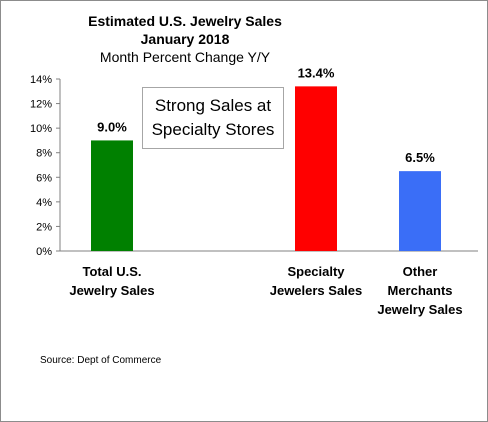 The image size is (488, 422). What do you see at coordinates (419, 309) in the screenshot?
I see `category-label-2-line-2: Jewelry Sales` at bounding box center [419, 309].